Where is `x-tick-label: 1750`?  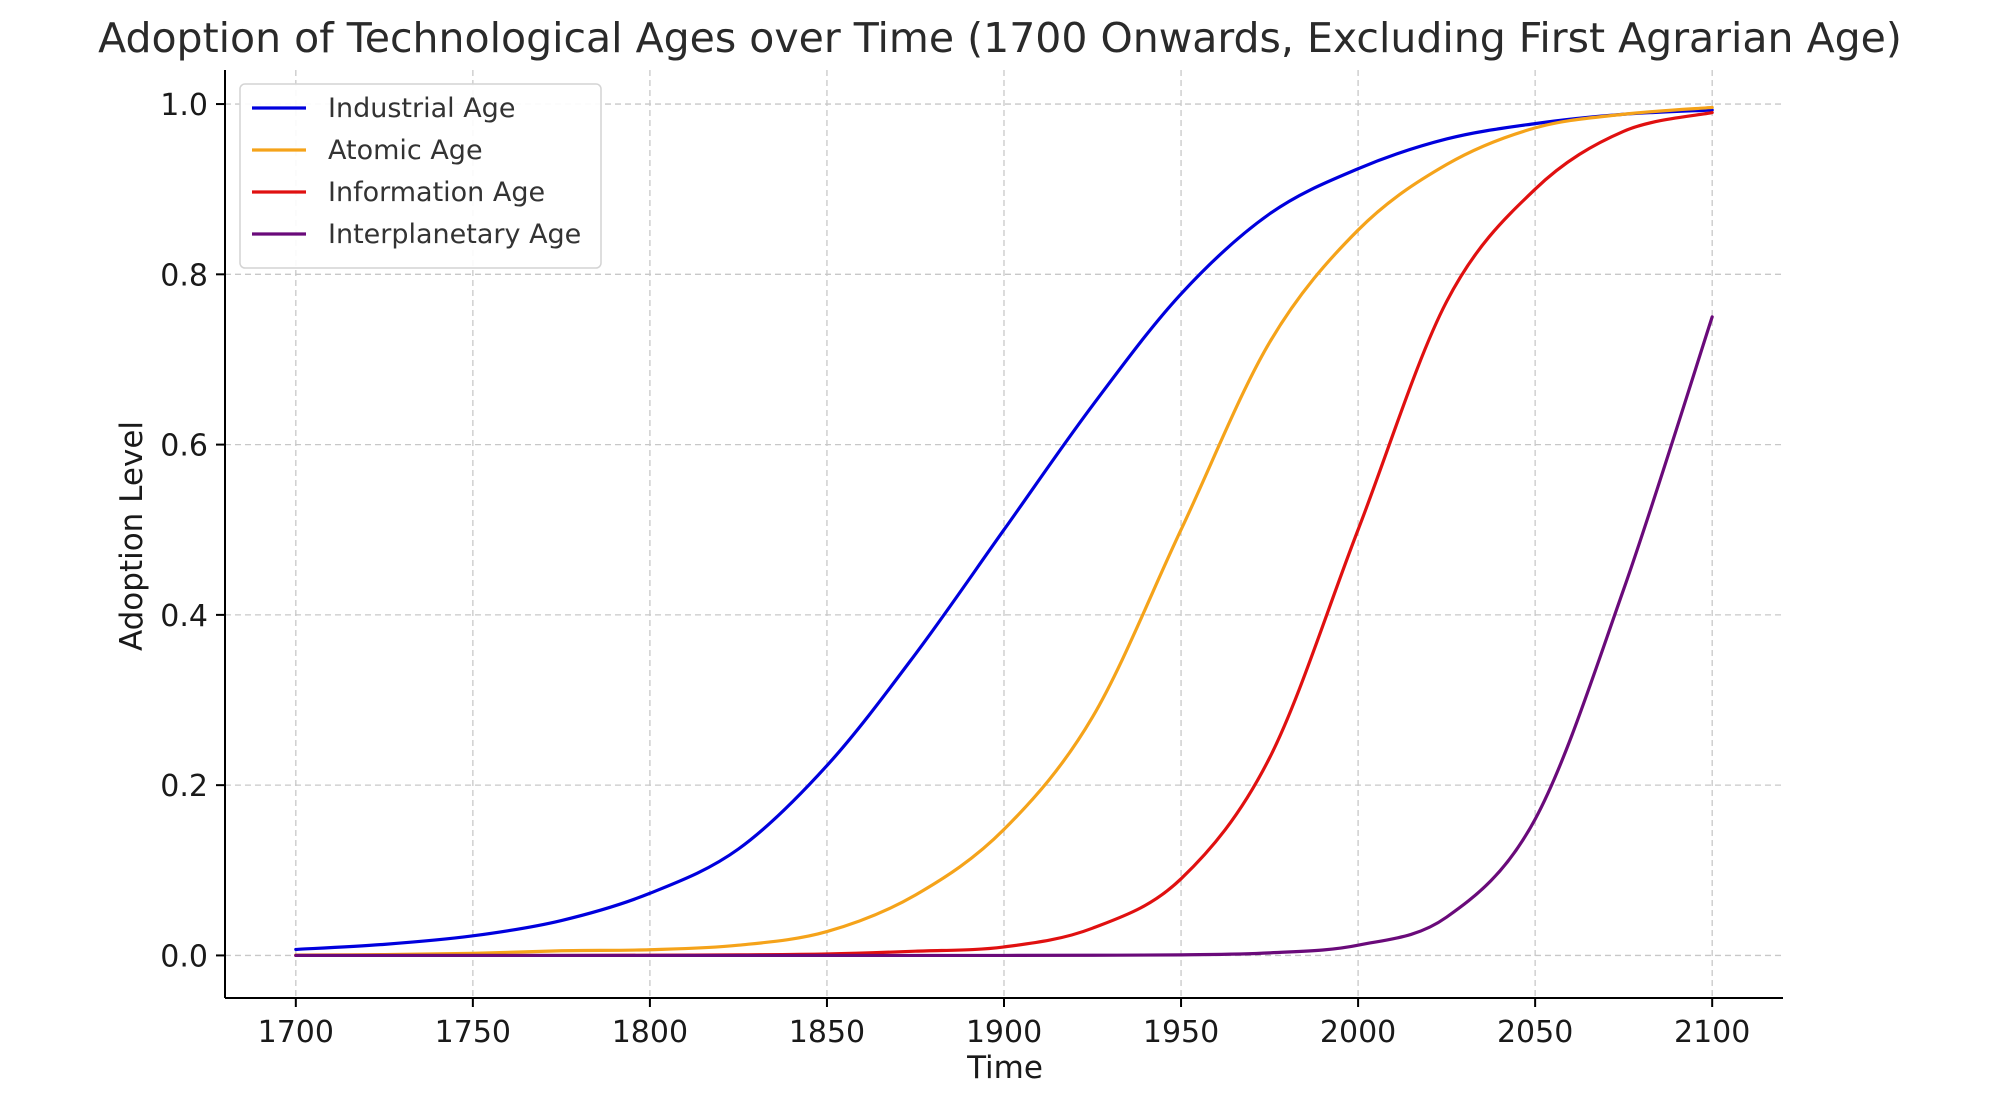
x-tick-label: 1750 is located at coordinates (473, 1032).